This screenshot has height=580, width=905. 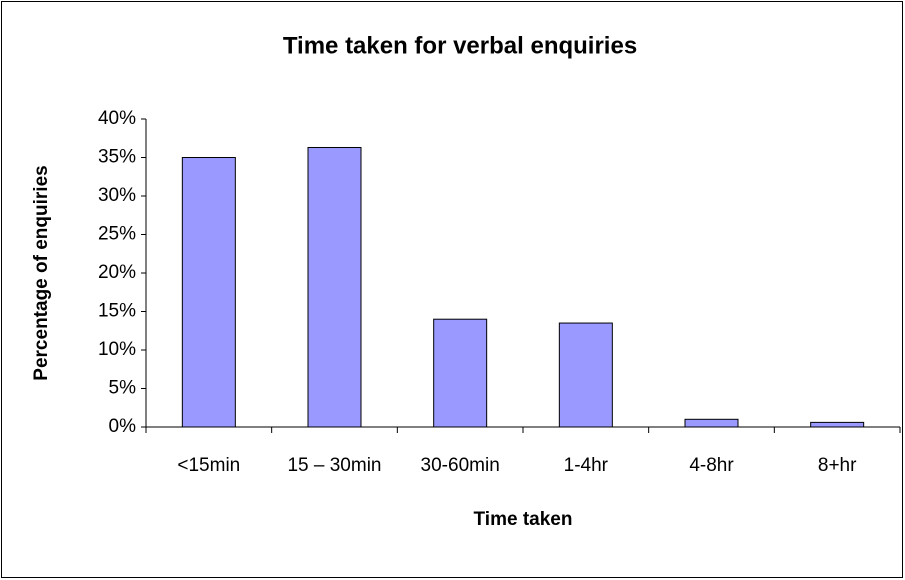 What do you see at coordinates (123, 426) in the screenshot?
I see `y-tick-label: 0%` at bounding box center [123, 426].